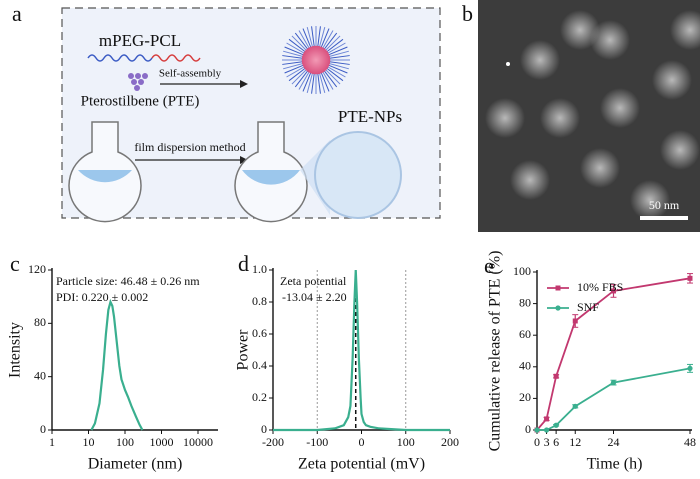 The image size is (700, 479). Describe the element at coordinates (600, 287) in the screenshot. I see `legend-label: 10% FBS` at that location.